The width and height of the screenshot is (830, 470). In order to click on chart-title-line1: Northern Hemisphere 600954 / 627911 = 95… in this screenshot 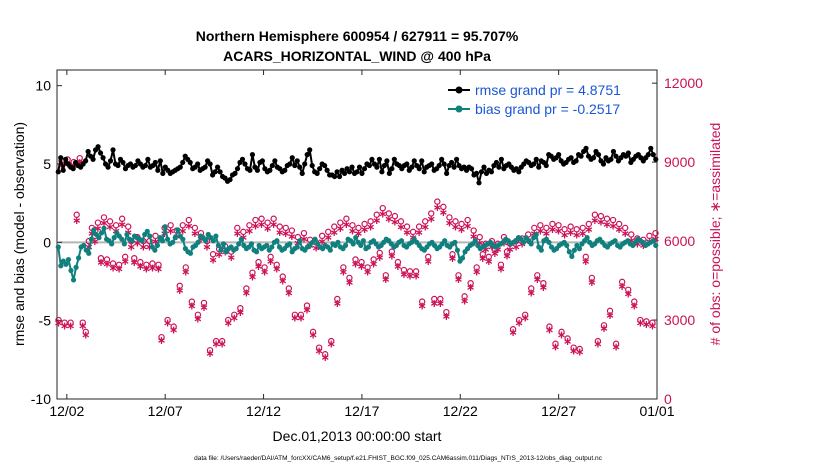, I will do `click(357, 36)`.